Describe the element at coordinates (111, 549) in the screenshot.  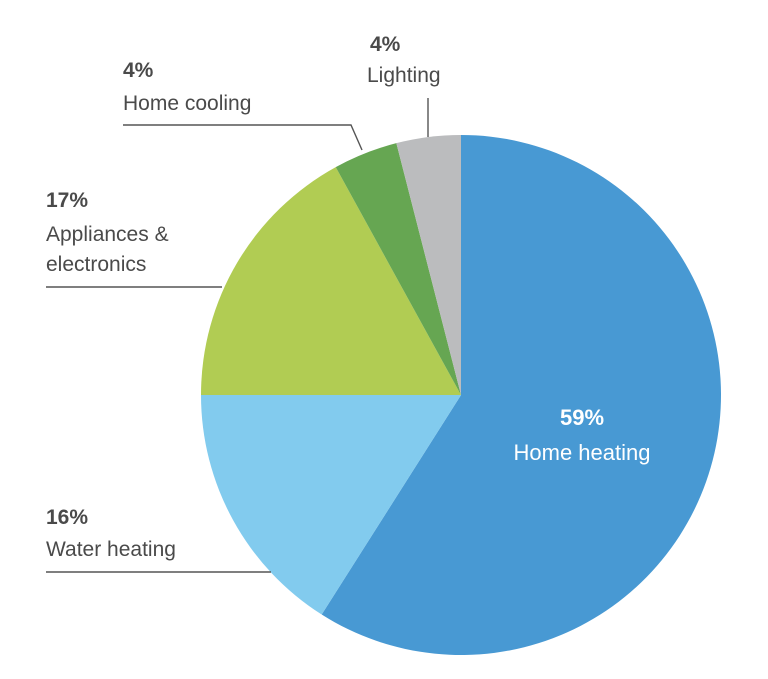
I see `label-water-heating-name: Water heating` at that location.